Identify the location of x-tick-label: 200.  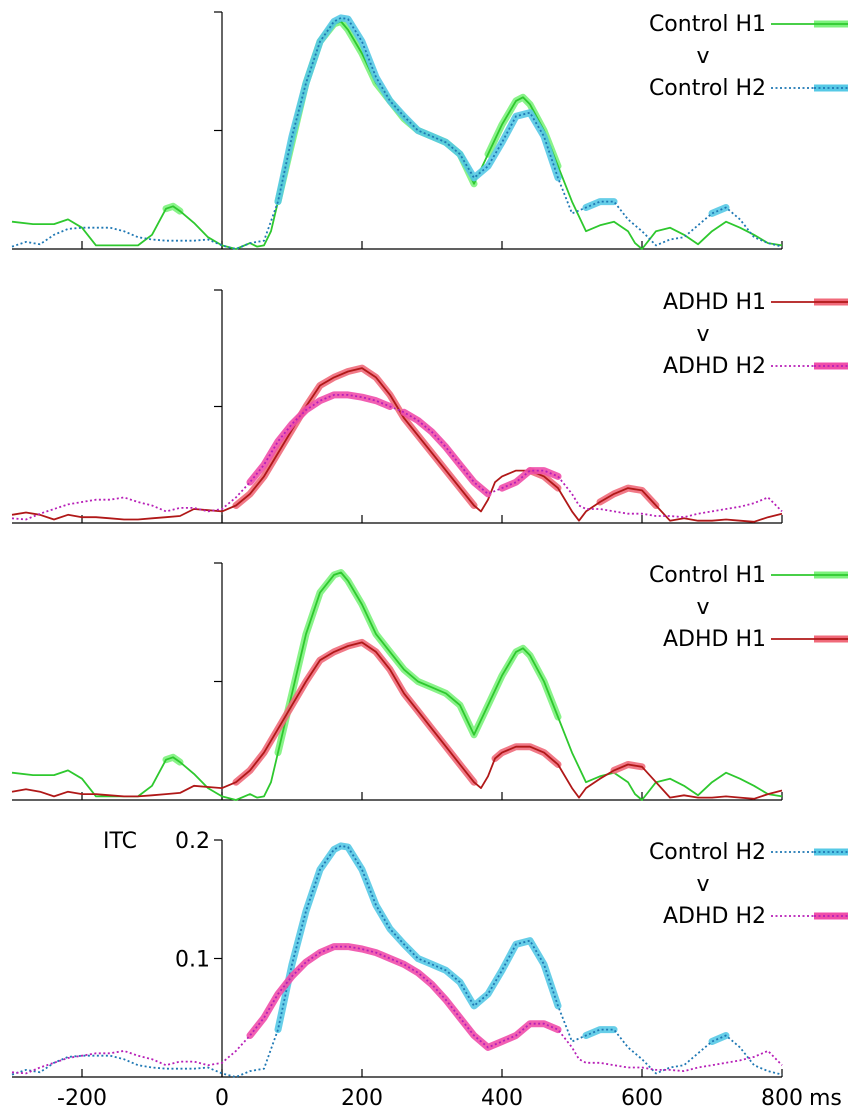
(362, 1097).